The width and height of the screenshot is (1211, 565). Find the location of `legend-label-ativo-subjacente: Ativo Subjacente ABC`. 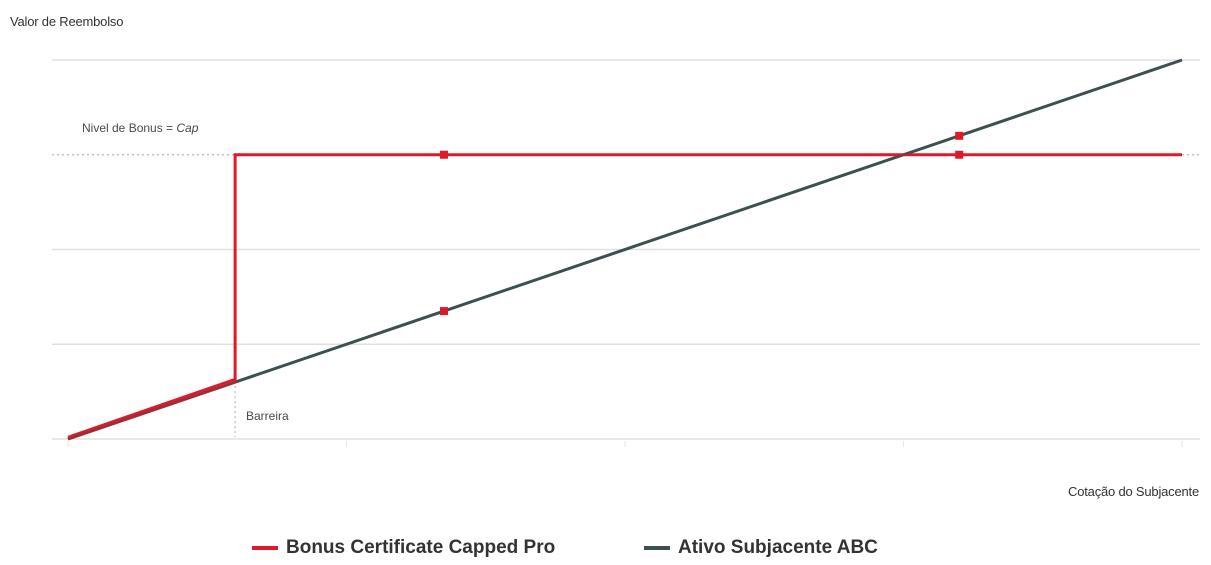

legend-label-ativo-subjacente: Ativo Subjacente ABC is located at coordinates (778, 547).